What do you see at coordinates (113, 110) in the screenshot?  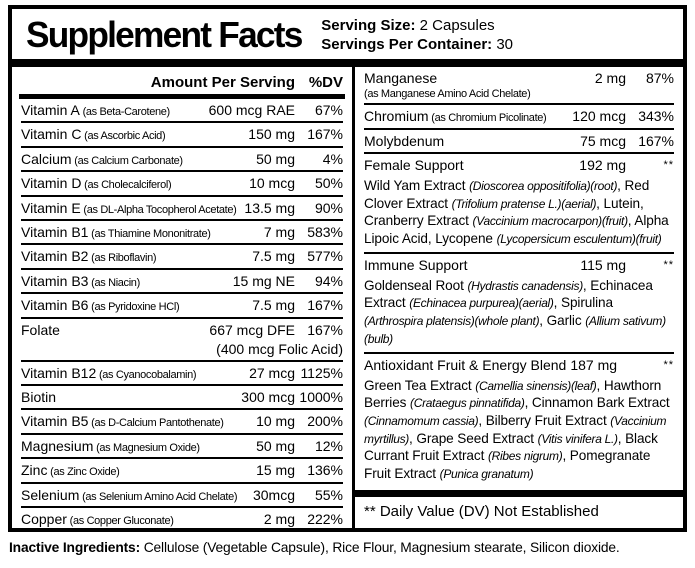 I see `nutrient-name: Vitamin A (as Beta-Carotene)` at bounding box center [113, 110].